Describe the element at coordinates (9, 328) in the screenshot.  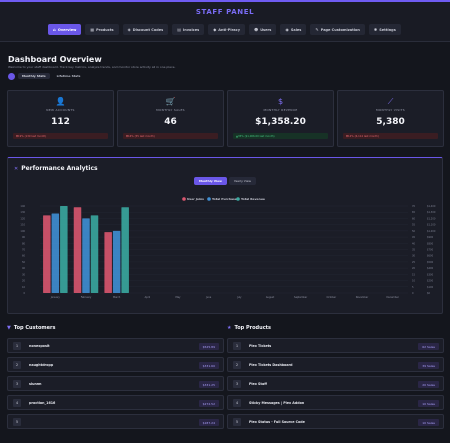
I see `trophy-icon: ▼` at that location.